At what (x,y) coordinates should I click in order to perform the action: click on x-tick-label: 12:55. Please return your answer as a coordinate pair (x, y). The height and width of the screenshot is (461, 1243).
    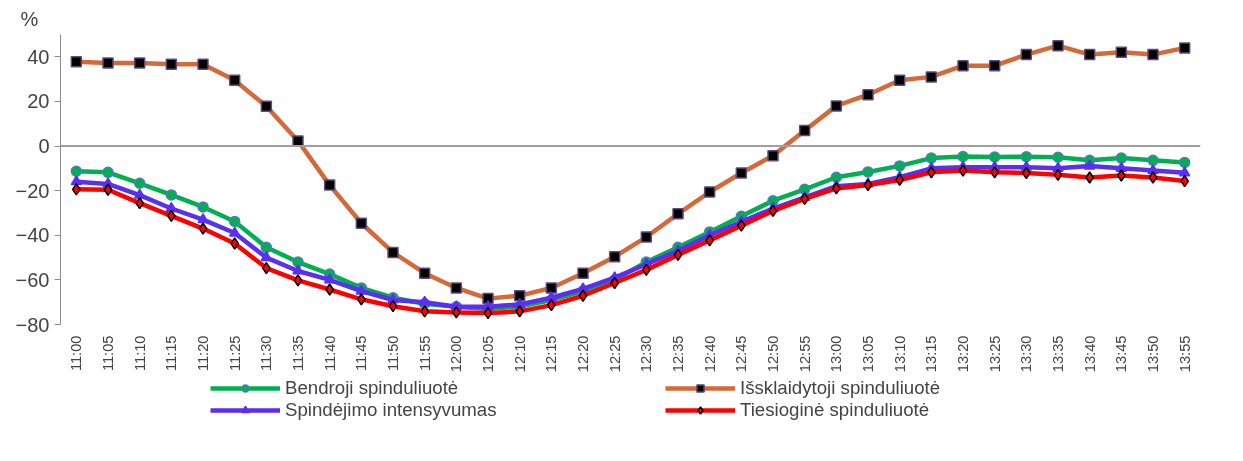
    Looking at the image, I should click on (804, 354).